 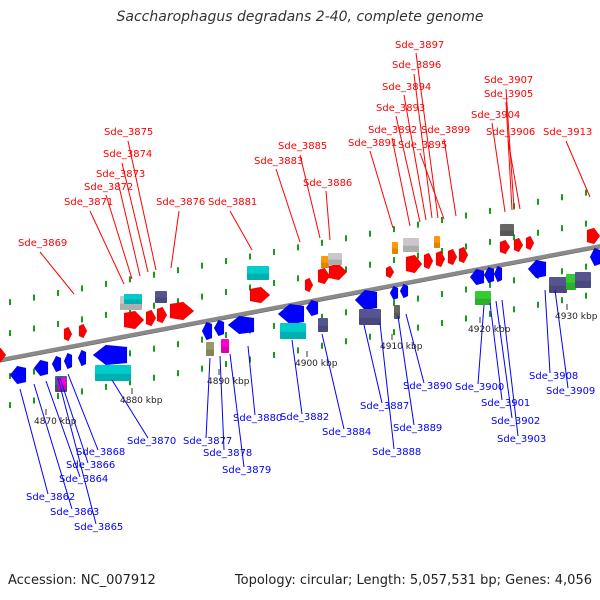 I want to click on reverse-gene-label: Sde_3887, so click(x=384, y=406).